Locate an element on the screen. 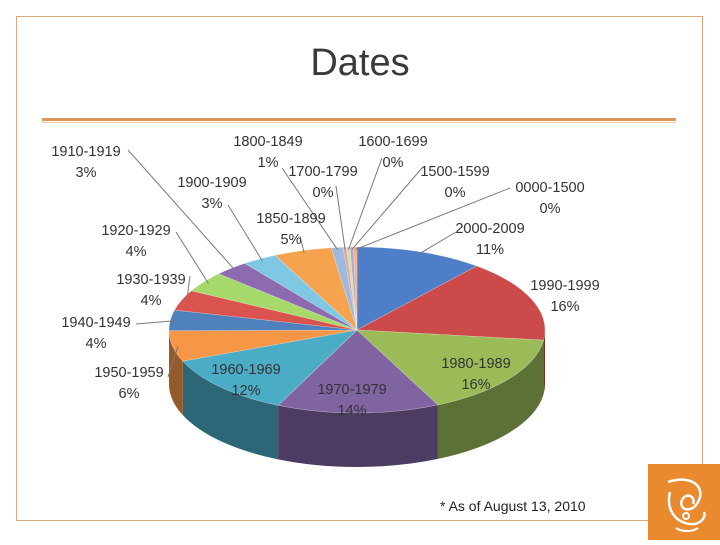 This screenshot has height=545, width=720. slice-percent-1980-1989: 16% is located at coordinates (475, 385).